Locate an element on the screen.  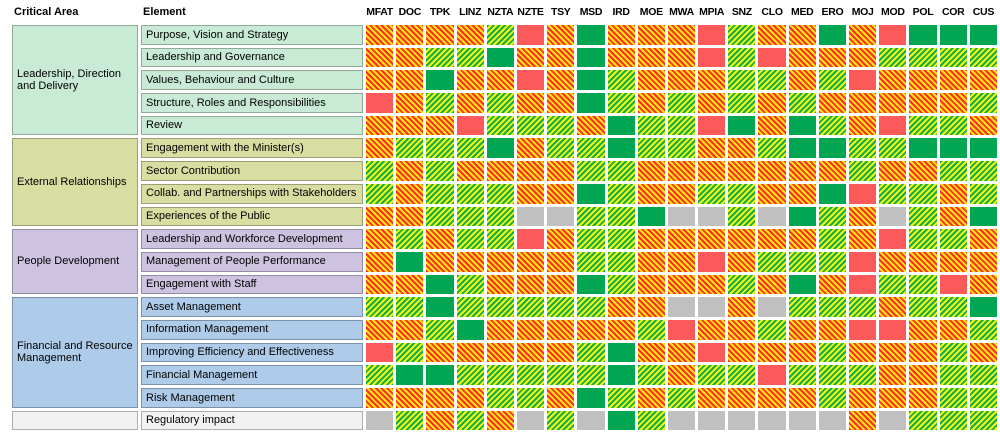
element-label: Engagement with Staff is located at coordinates (252, 284).